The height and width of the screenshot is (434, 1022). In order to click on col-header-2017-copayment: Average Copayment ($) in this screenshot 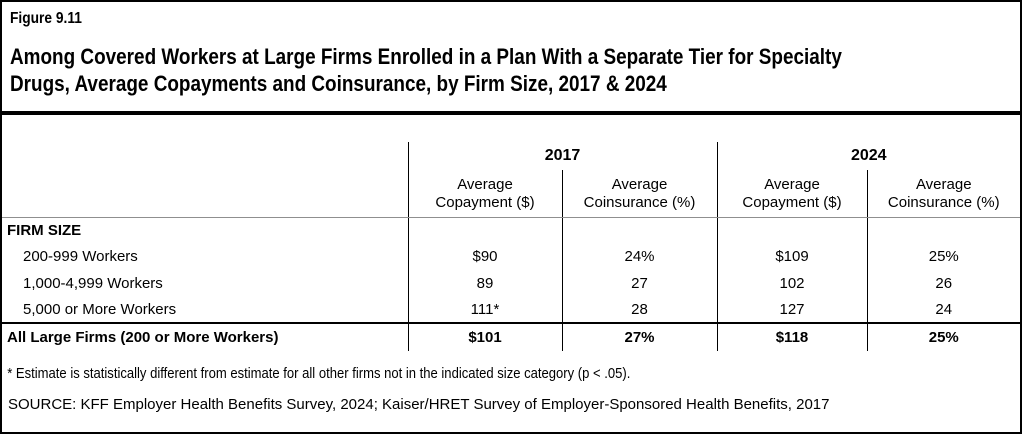, I will do `click(484, 194)`.